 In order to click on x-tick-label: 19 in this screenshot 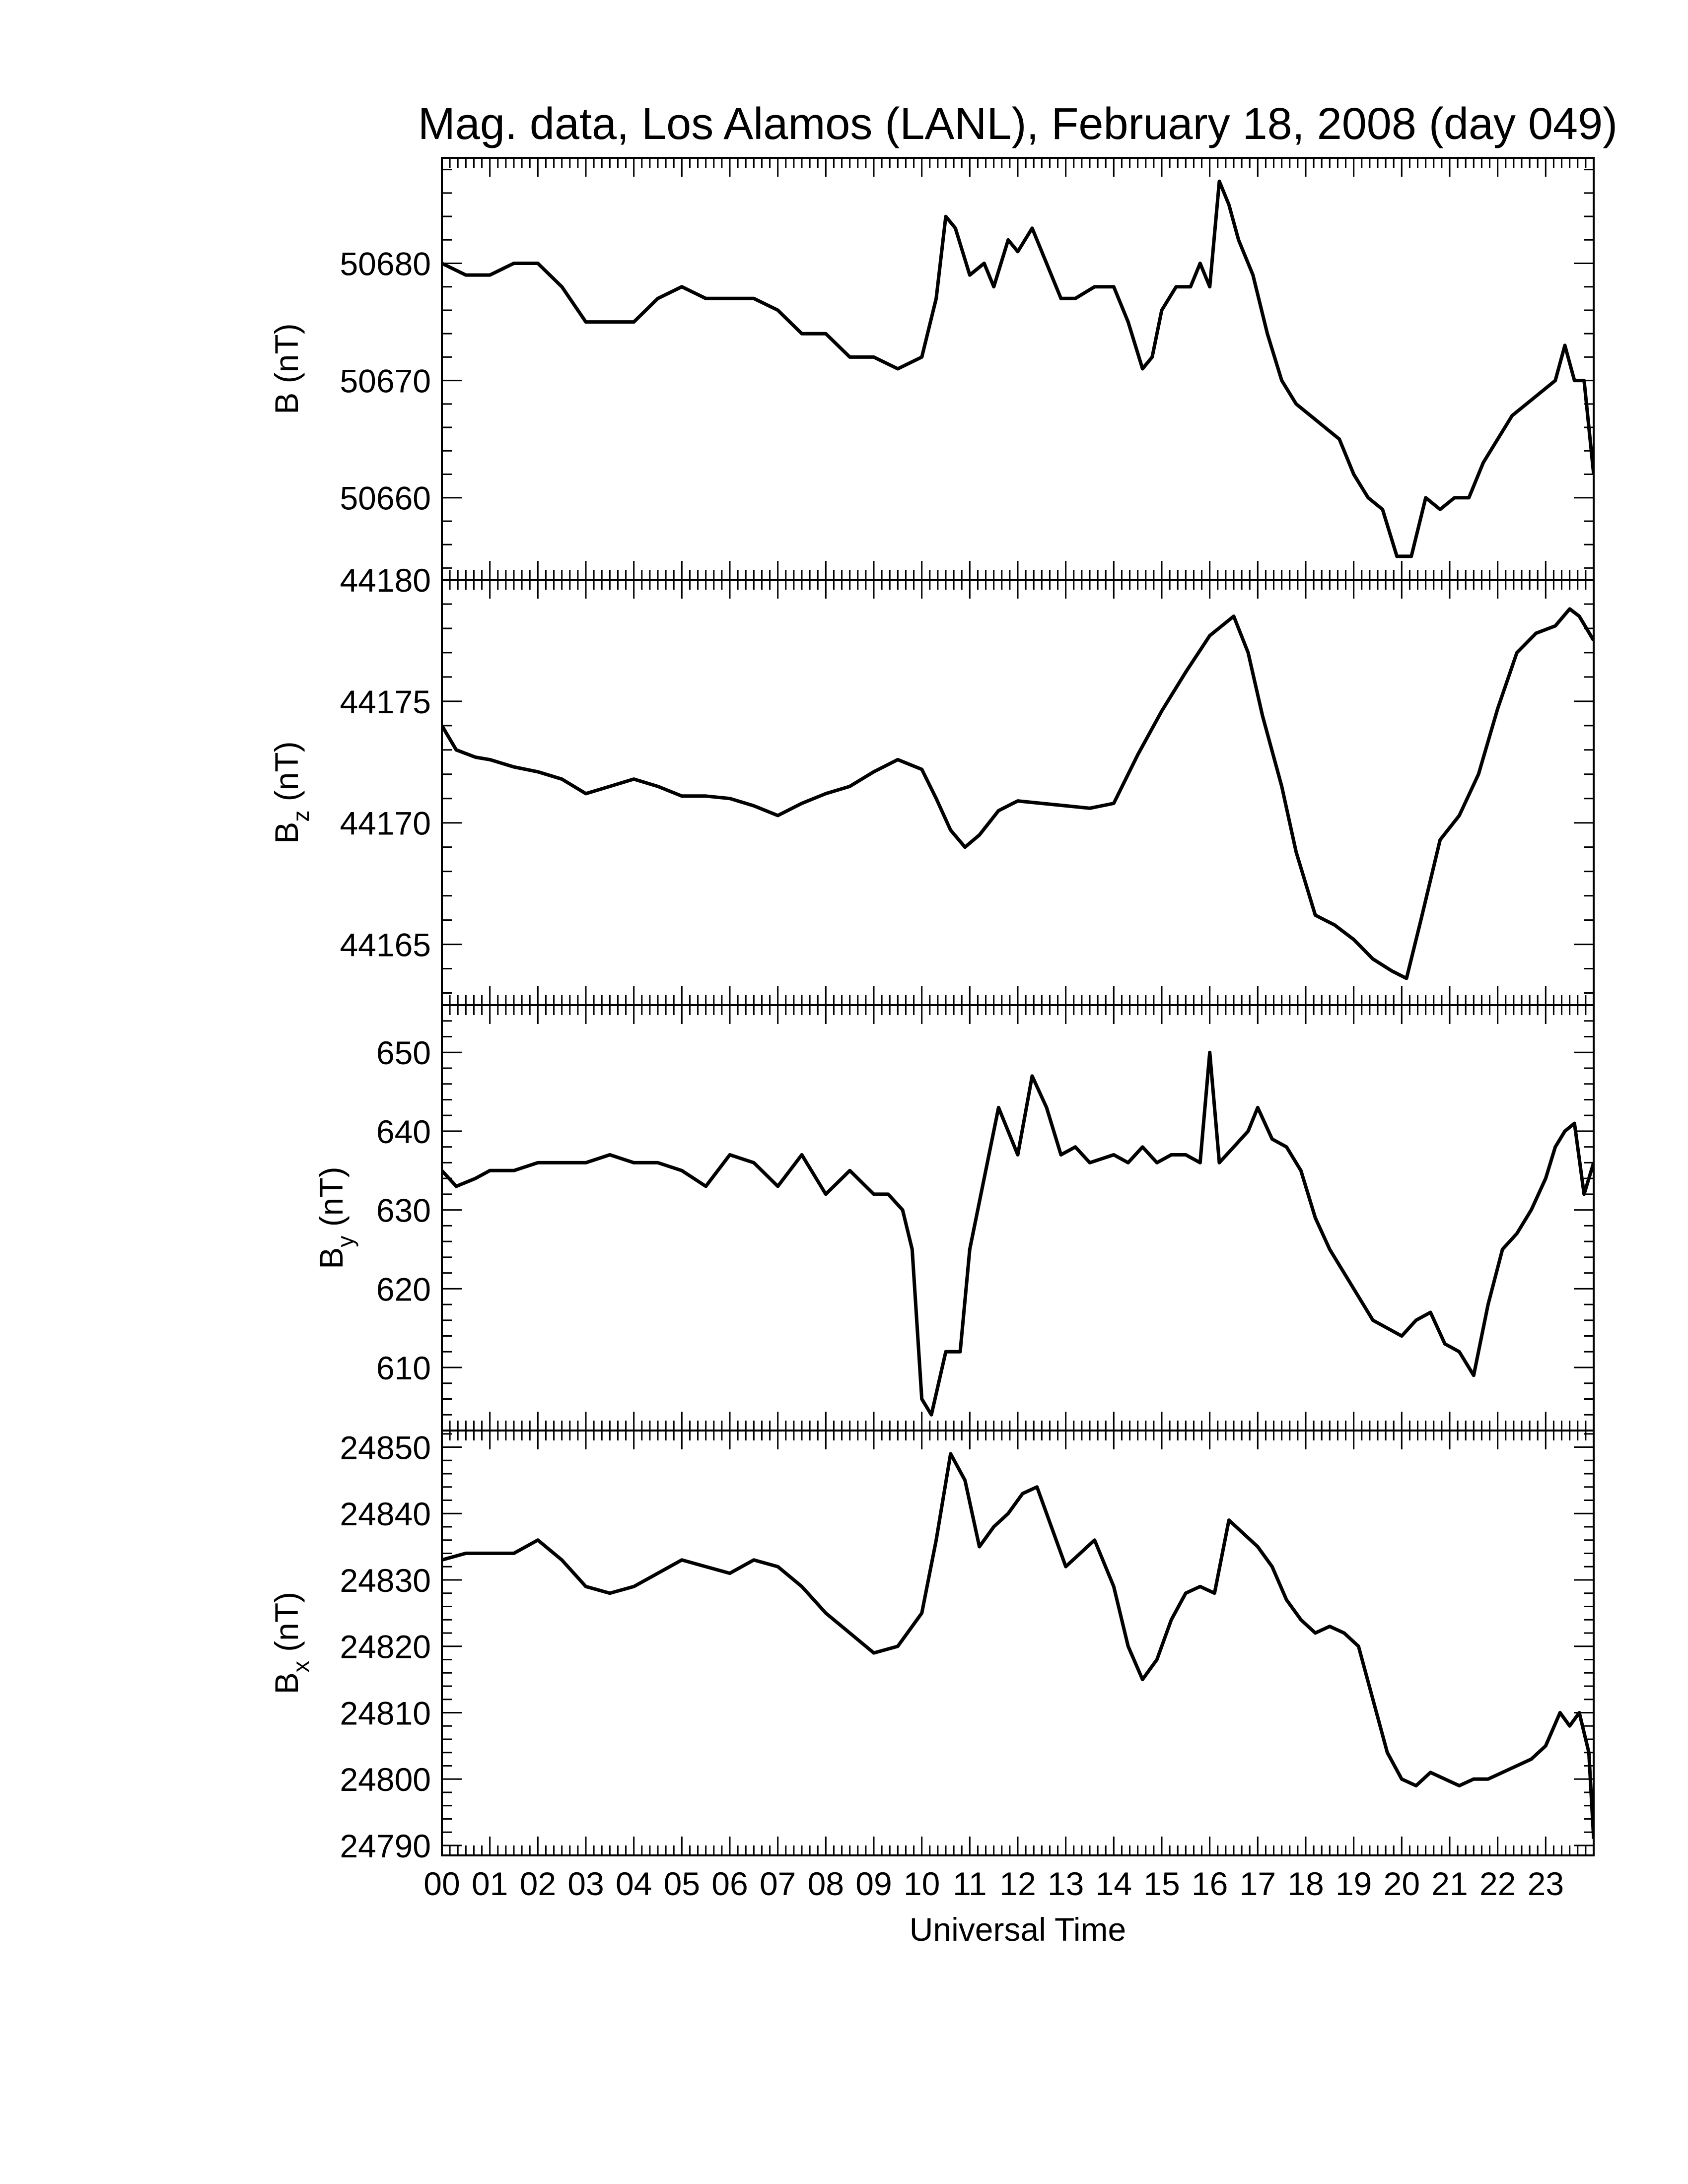, I will do `click(1354, 1883)`.